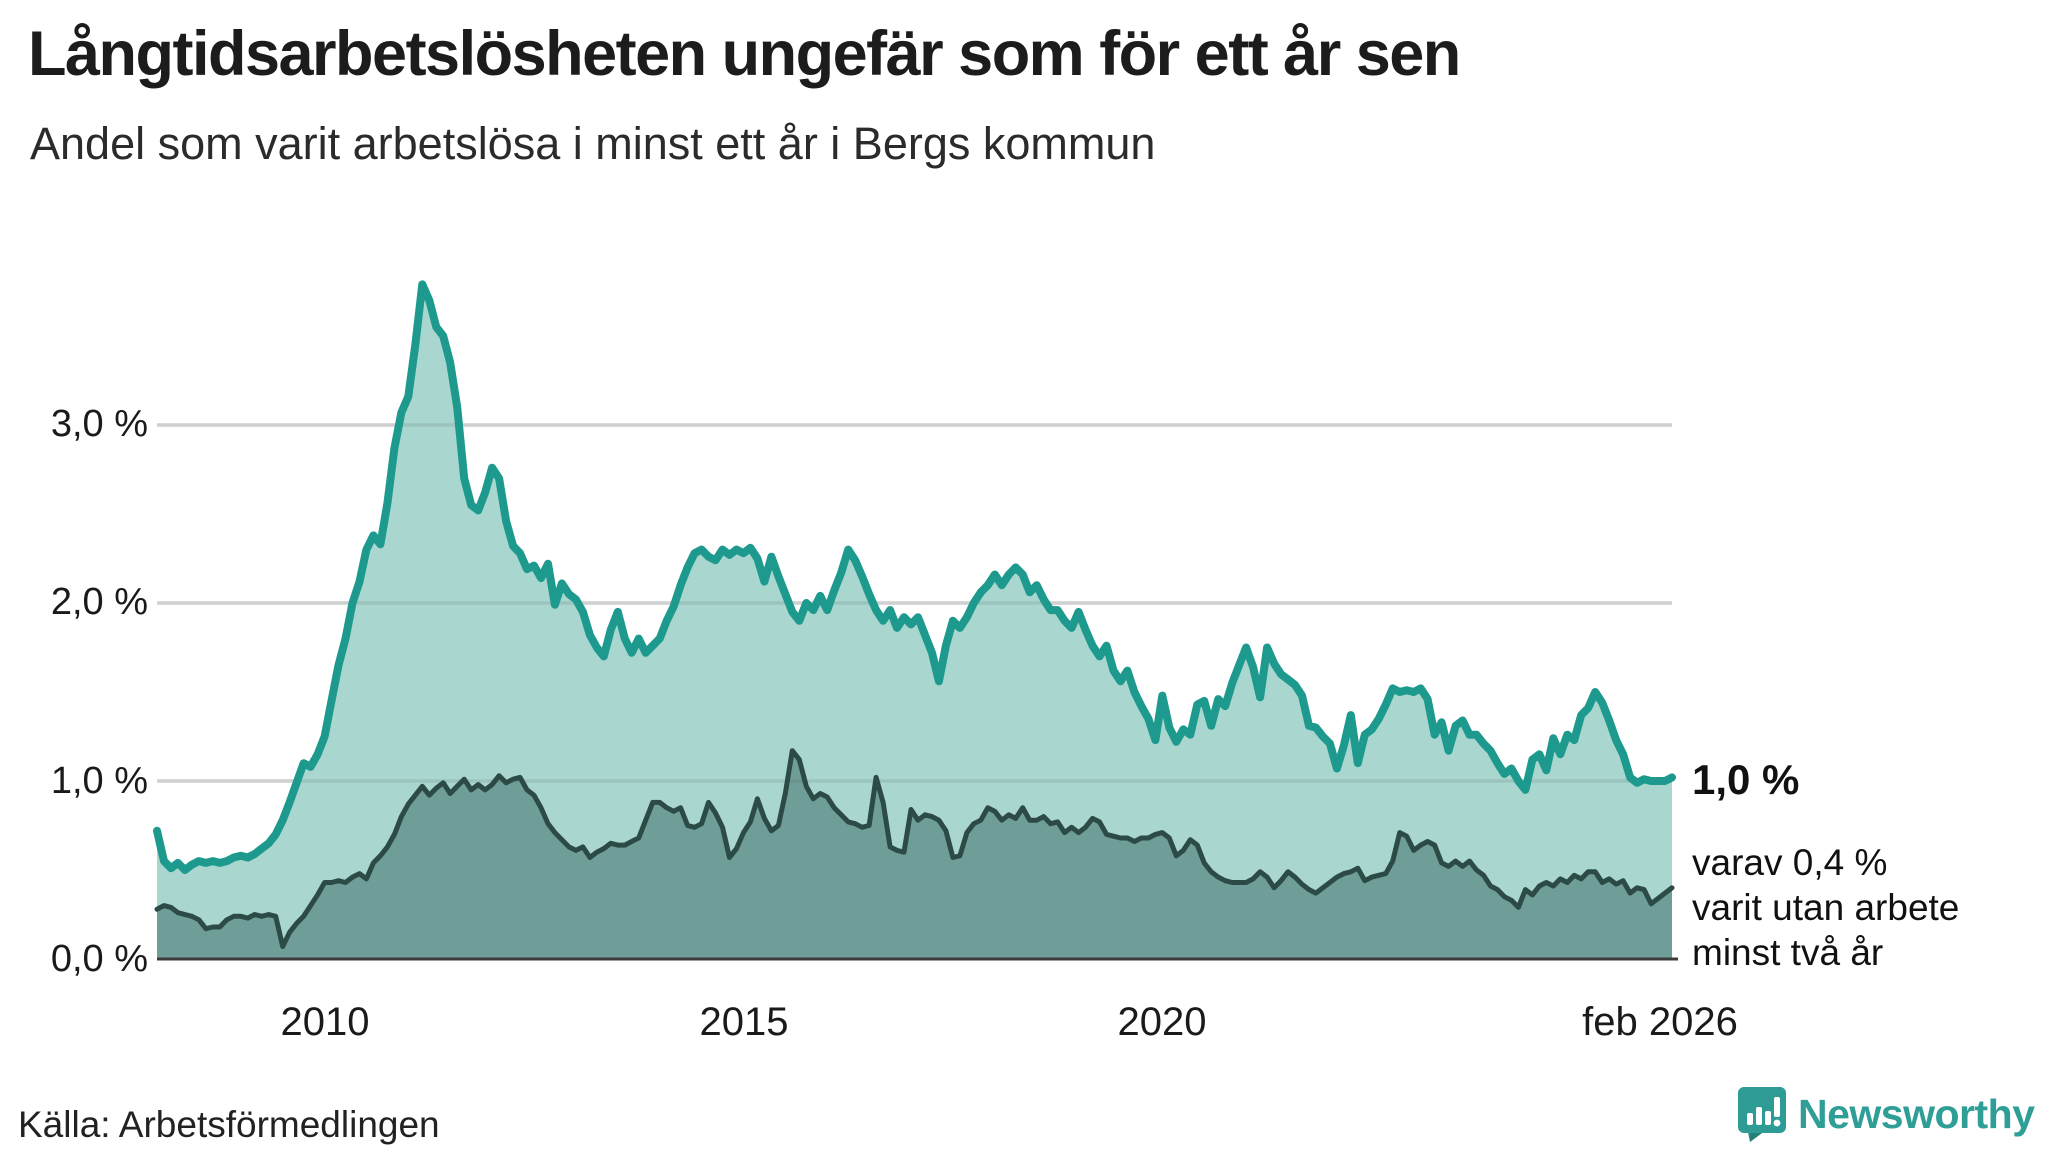  What do you see at coordinates (1762, 1114) in the screenshot?
I see `newsworthy-icon` at bounding box center [1762, 1114].